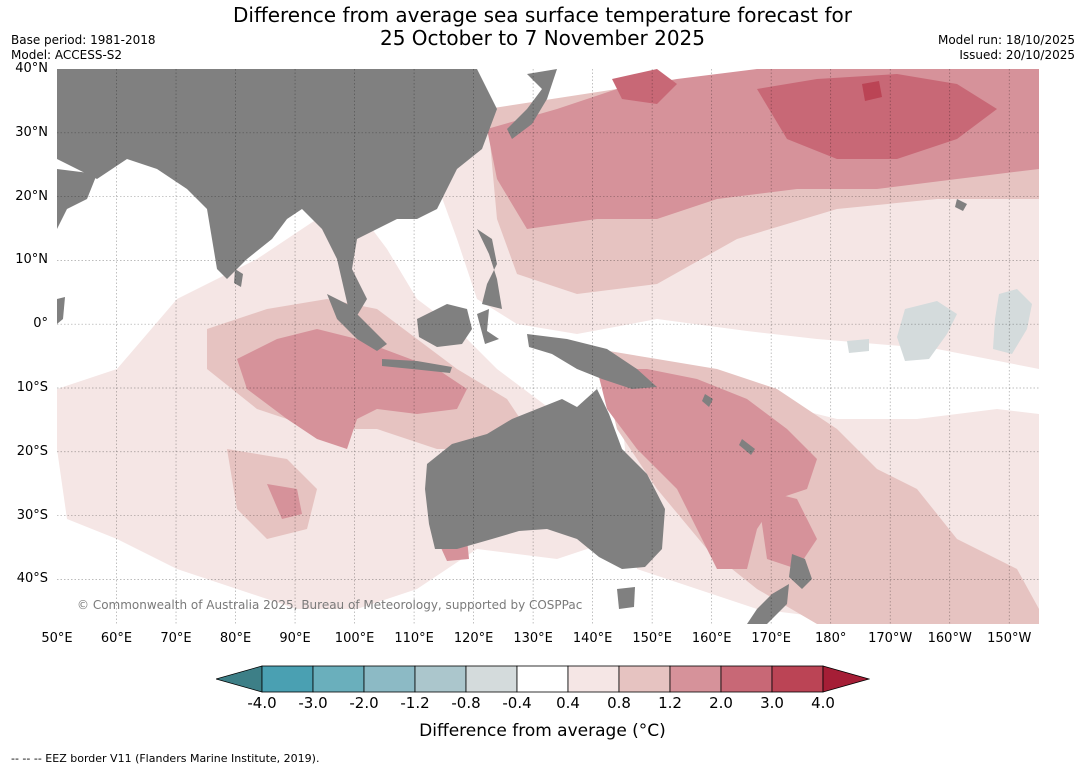  What do you see at coordinates (31, 132) in the screenshot?
I see `lat-label: 30°N` at bounding box center [31, 132].